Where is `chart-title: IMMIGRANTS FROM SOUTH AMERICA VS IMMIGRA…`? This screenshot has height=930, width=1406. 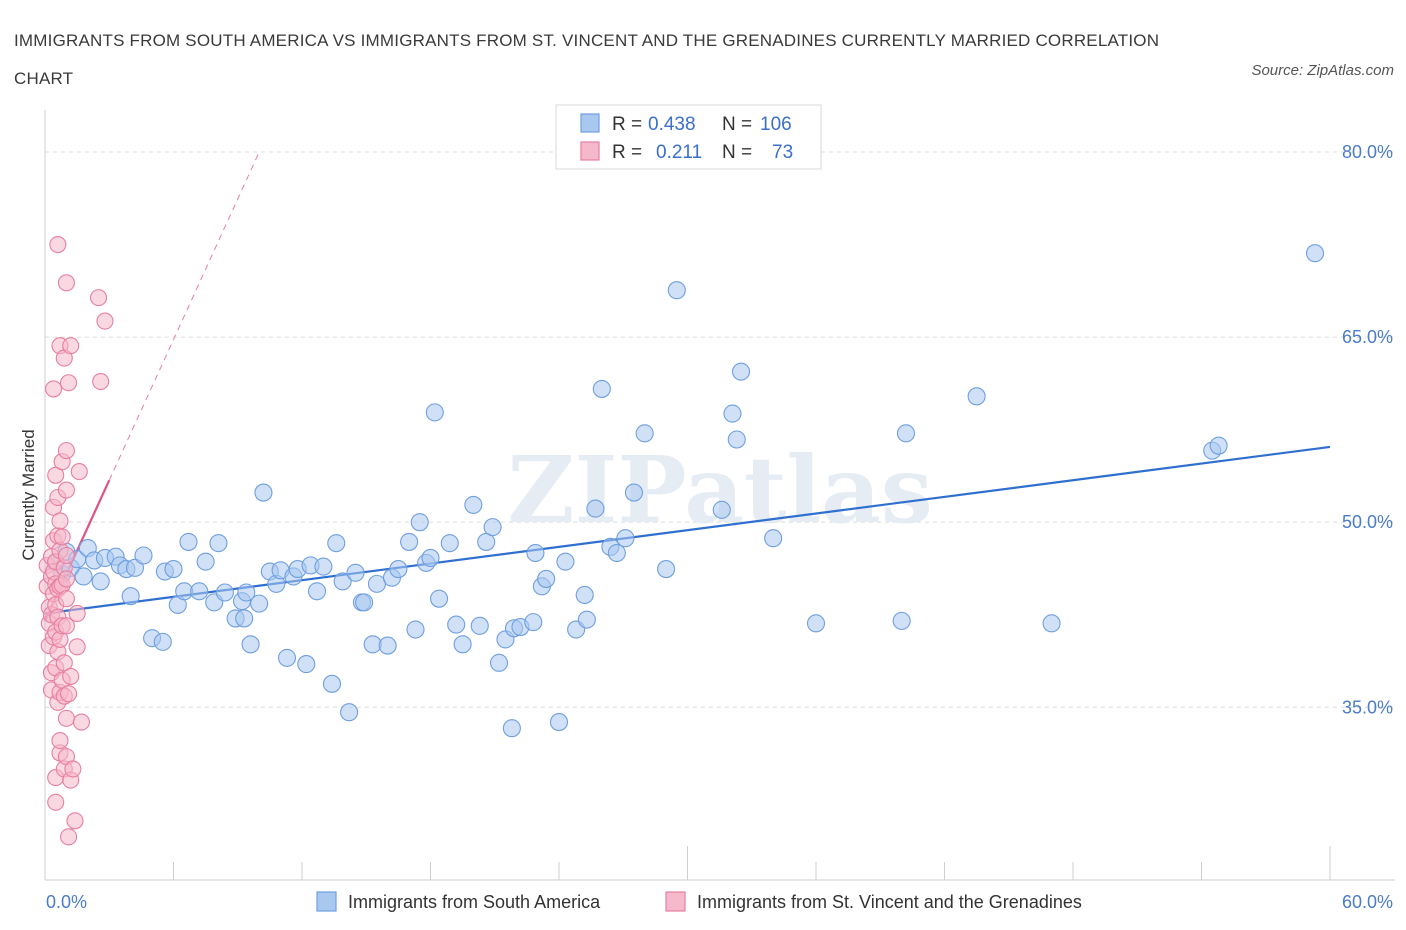
chart-title: IMMIGRANTS FROM SOUTH AMERICA VS IMMIGRA… is located at coordinates (587, 59).